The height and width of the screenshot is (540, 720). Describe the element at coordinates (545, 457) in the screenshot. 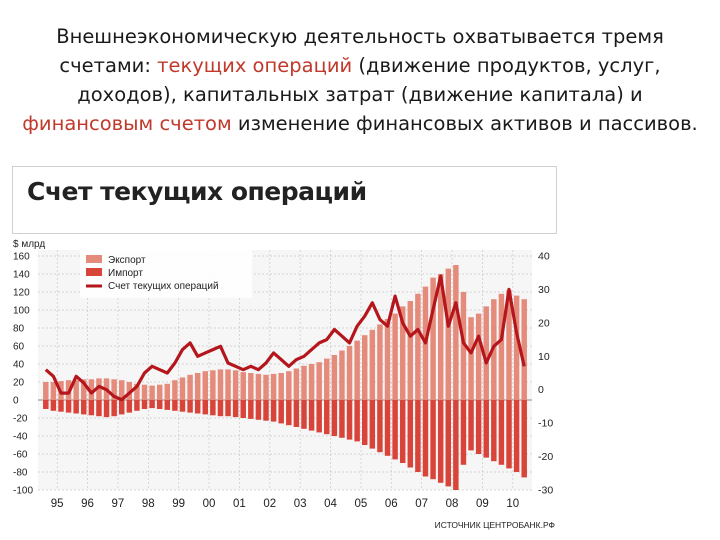

I see `y2-tick-label: -20` at that location.